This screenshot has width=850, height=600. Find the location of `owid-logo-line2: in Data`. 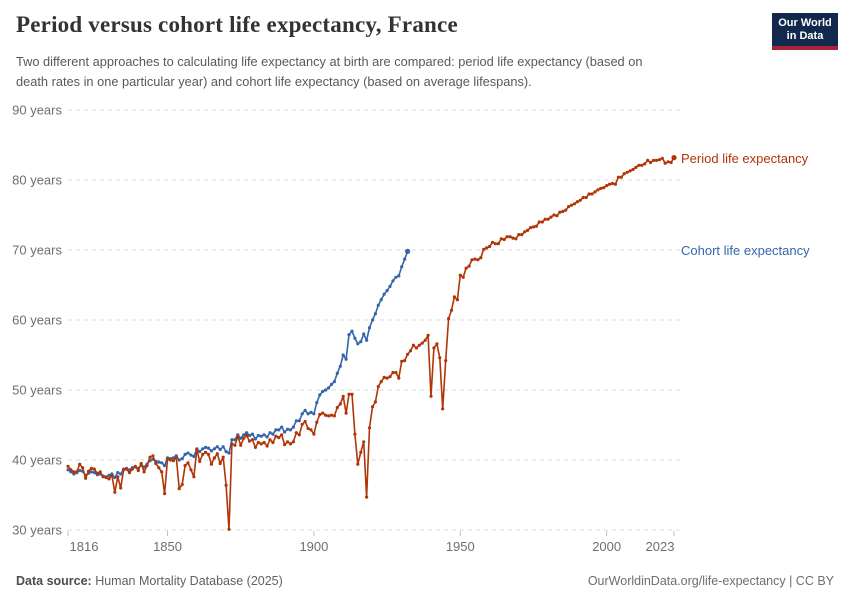

owid-logo-line2: in Data is located at coordinates (805, 35).